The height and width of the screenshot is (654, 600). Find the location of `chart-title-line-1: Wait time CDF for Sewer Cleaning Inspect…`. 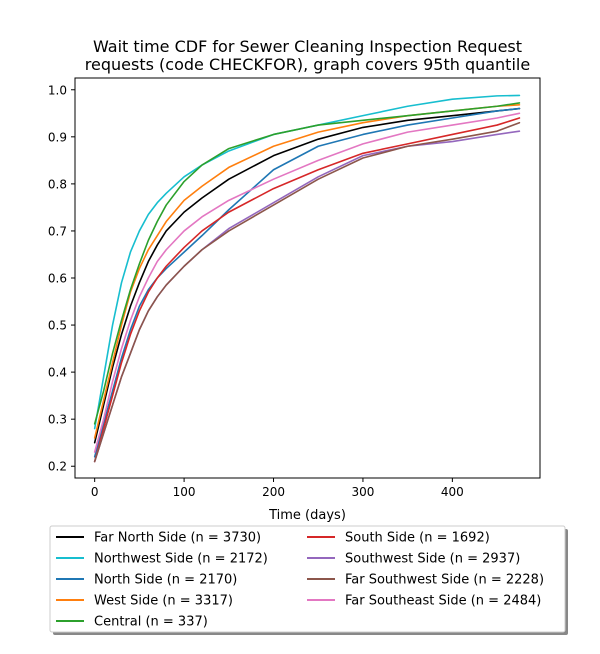

chart-title-line-1: Wait time CDF for Sewer Cleaning Inspect… is located at coordinates (307, 46).